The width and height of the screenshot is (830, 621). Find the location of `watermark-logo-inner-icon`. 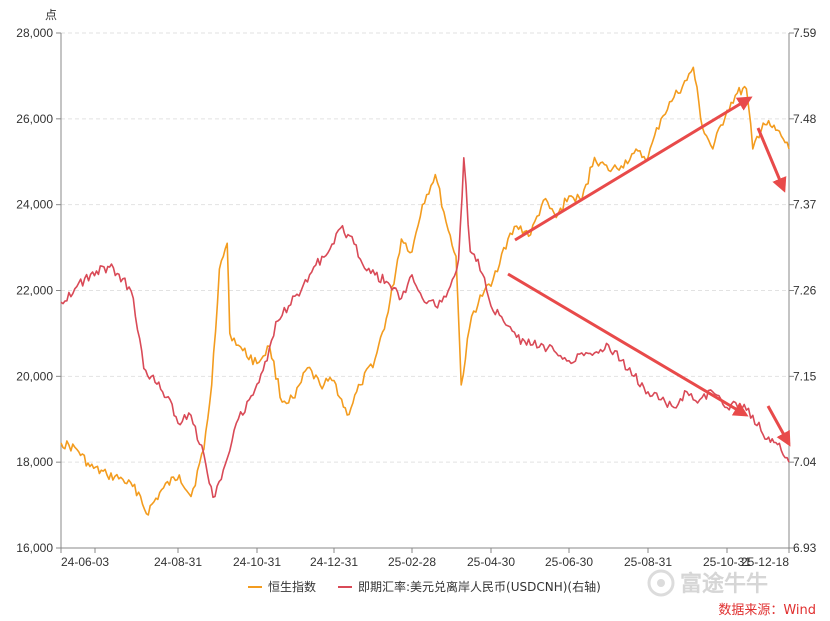

watermark-logo-inner-icon is located at coordinates (661, 583).